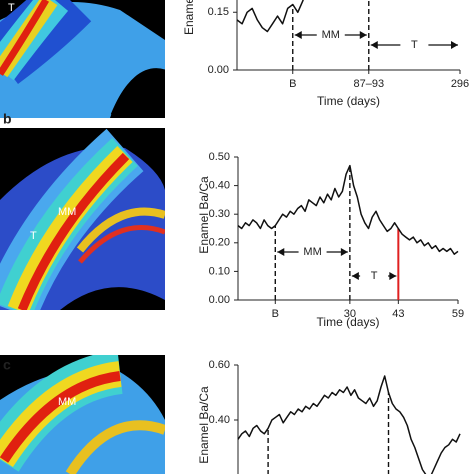 This screenshot has height=474, width=474. I want to click on y-tick-label: 0.50, so click(219, 157).